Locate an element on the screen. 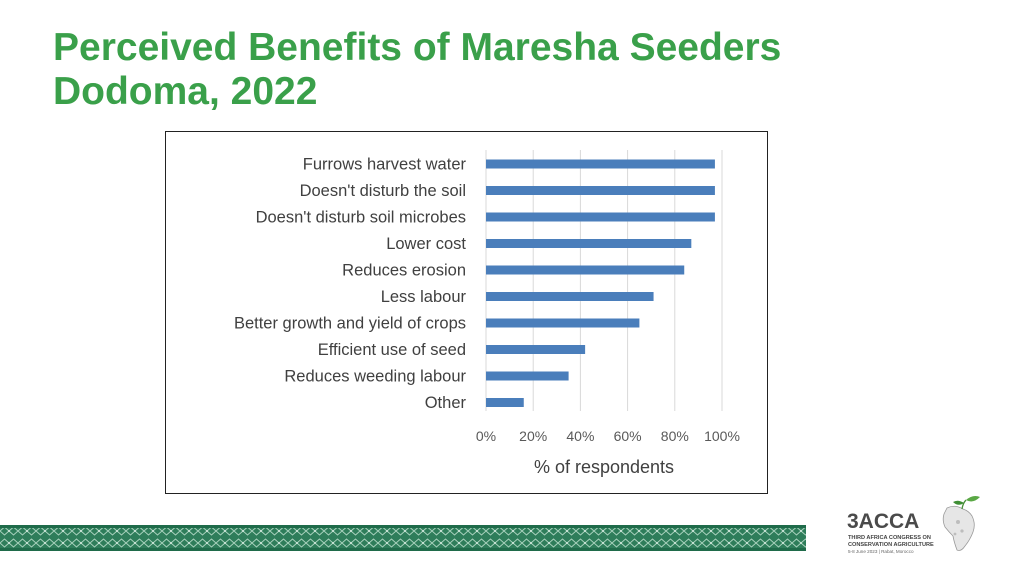 This screenshot has width=1024, height=576. slide-title-line-2: Dodoma, 2022 is located at coordinates (185, 91).